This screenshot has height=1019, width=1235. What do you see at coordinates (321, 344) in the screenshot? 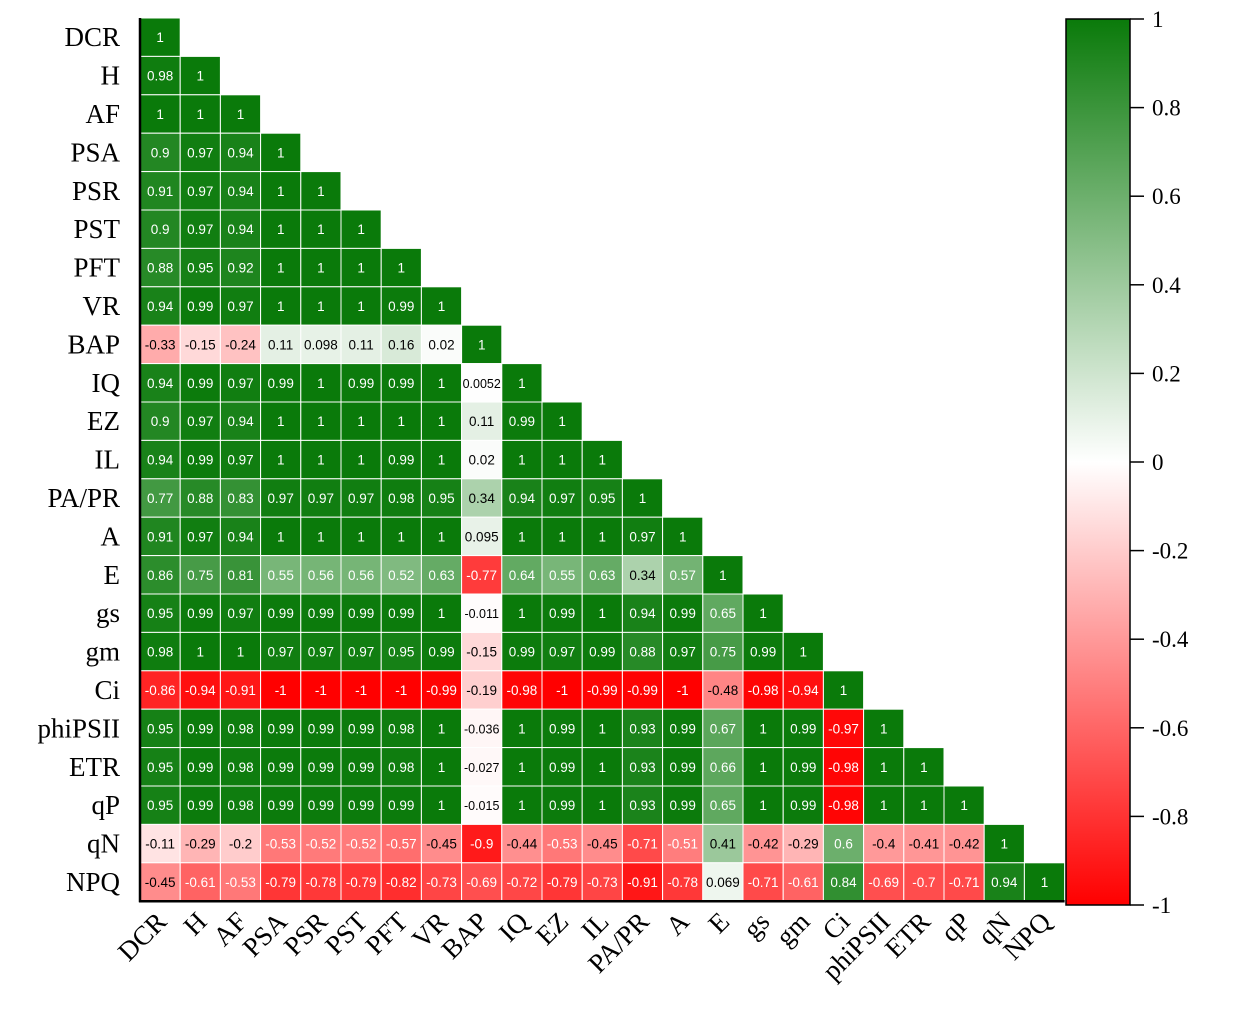
I see `cell-value-label: 0.098` at bounding box center [321, 344].